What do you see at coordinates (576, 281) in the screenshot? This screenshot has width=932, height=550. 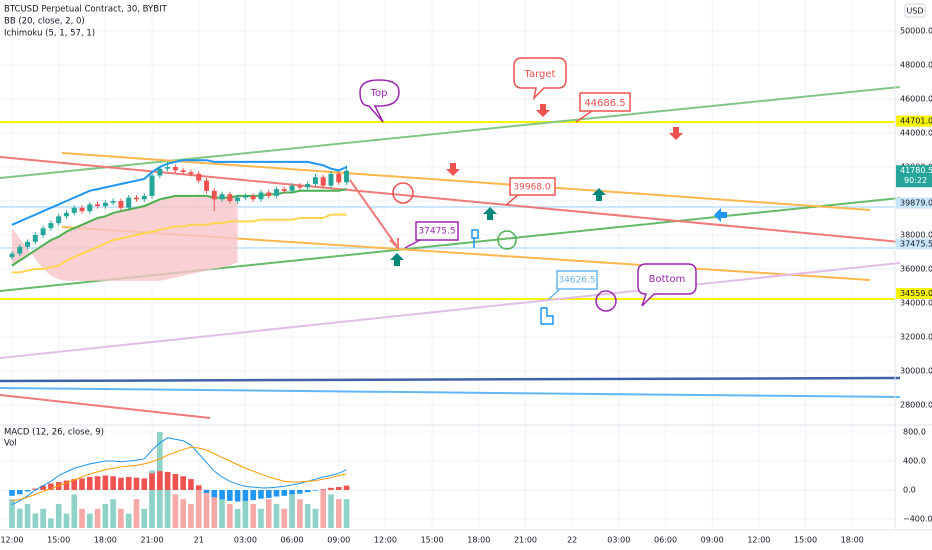 I see `price-callout: 34626.5` at bounding box center [576, 281].